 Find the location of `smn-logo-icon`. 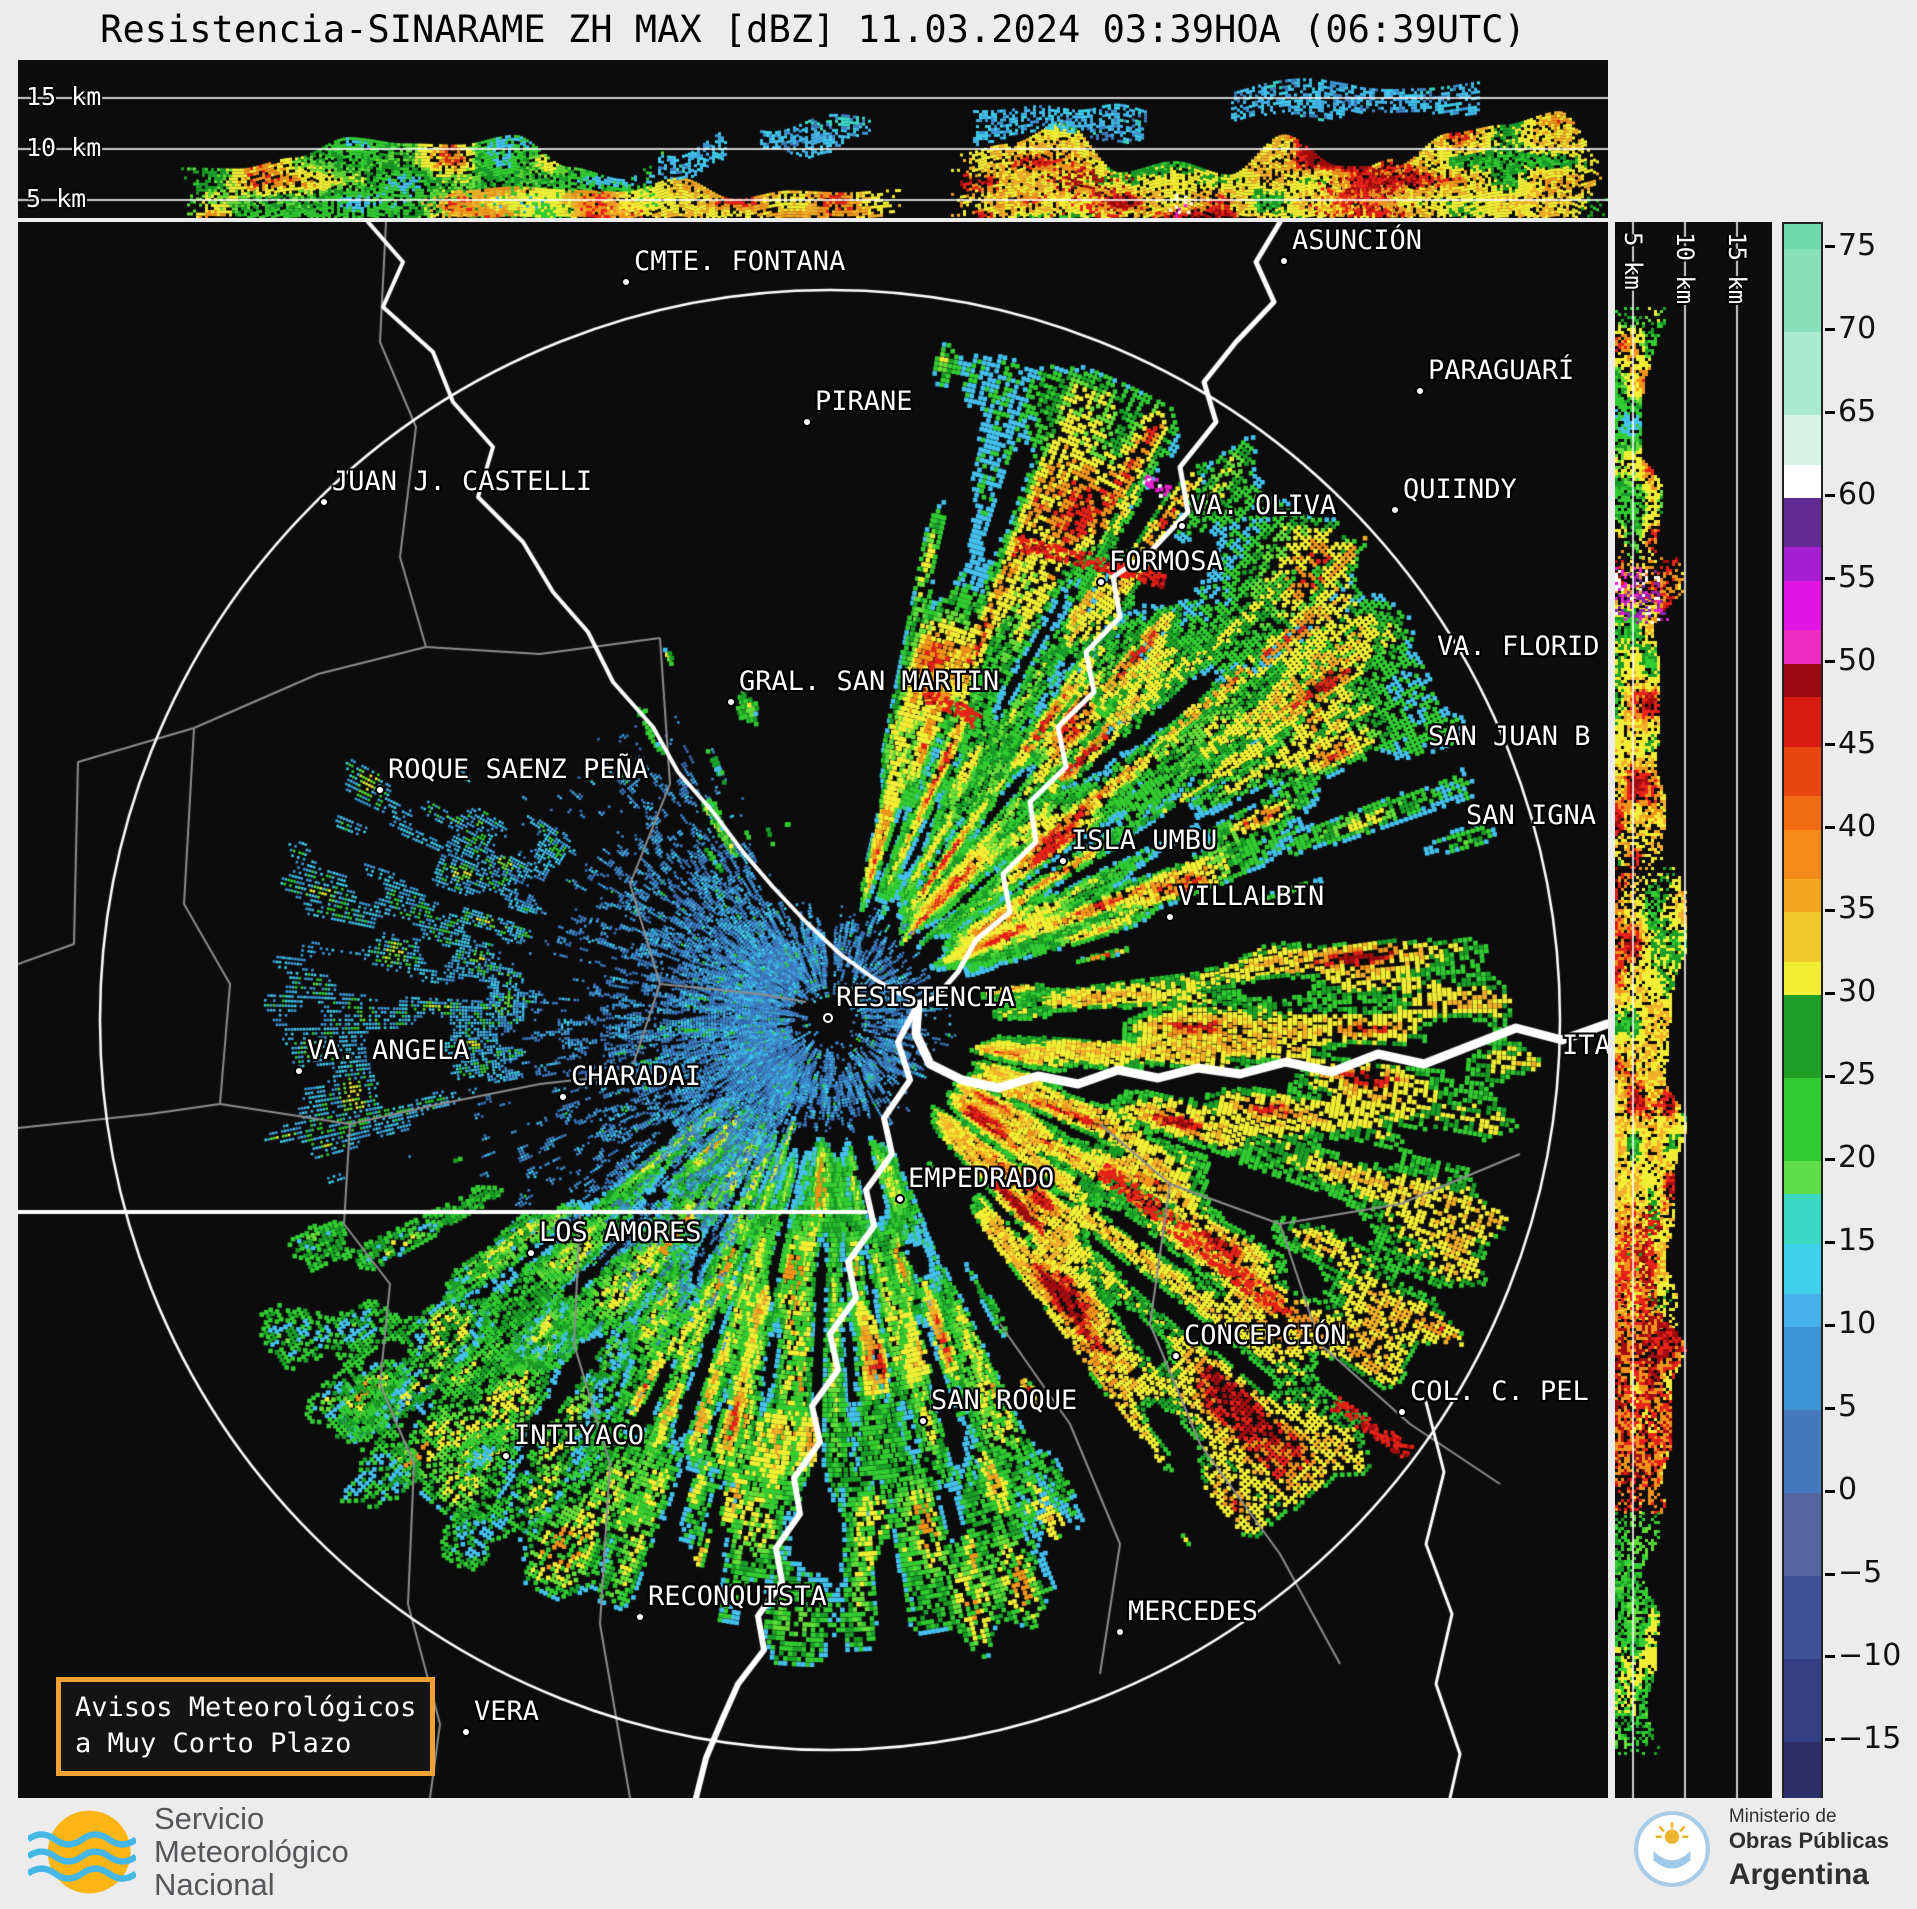

smn-logo-icon is located at coordinates (82, 1851).